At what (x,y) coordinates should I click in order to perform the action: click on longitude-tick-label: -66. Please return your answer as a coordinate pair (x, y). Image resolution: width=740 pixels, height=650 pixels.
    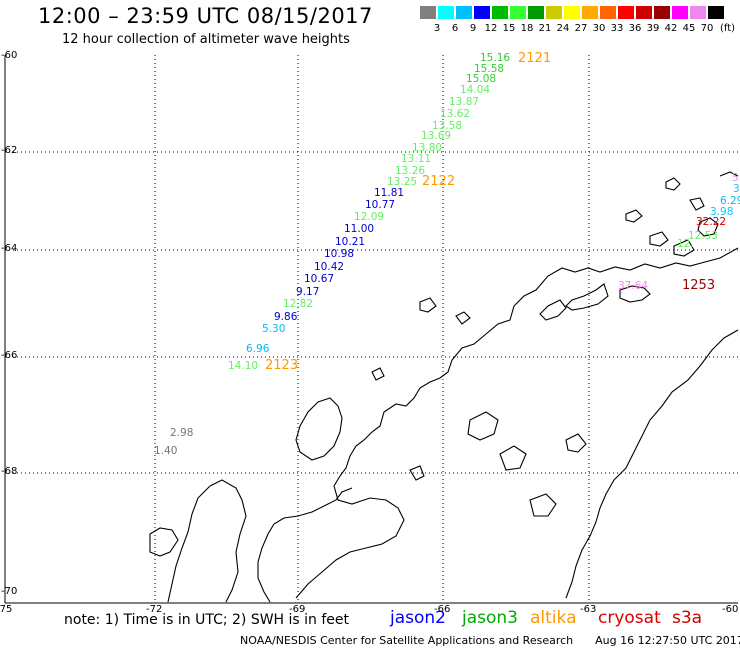
    Looking at the image, I should click on (442, 609).